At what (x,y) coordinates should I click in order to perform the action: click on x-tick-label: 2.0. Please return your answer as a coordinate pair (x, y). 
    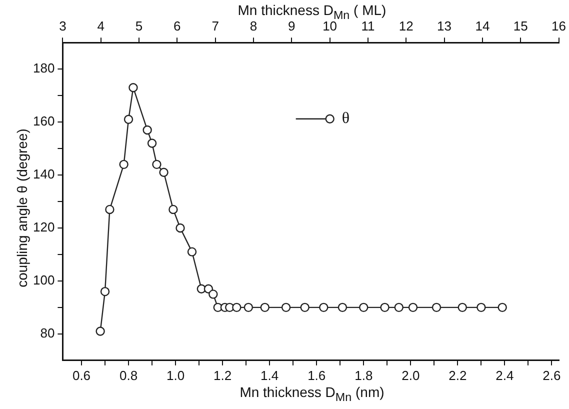
    Looking at the image, I should click on (411, 375).